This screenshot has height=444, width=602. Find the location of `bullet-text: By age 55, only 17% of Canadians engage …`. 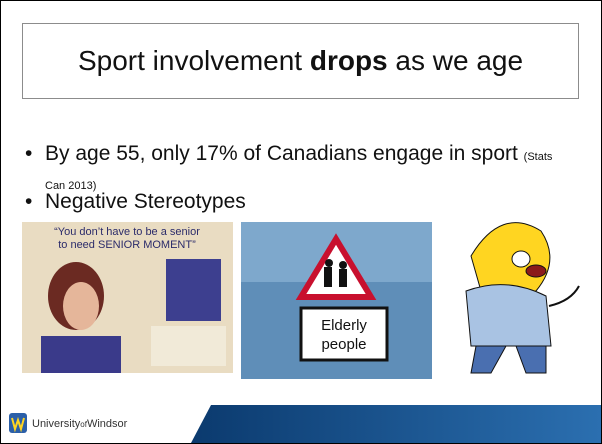

bullet-text: By age 55, only 17% of Canadians engage … is located at coordinates (281, 153).